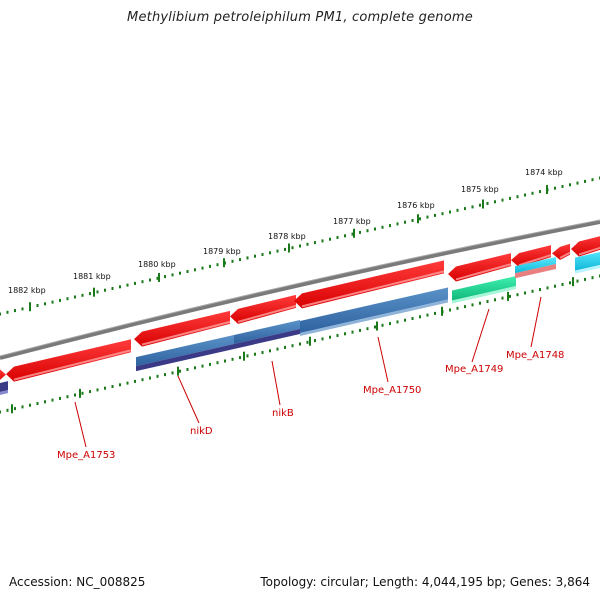 This screenshot has width=600, height=600. I want to click on ruler-label: 1877 kbp, so click(352, 221).